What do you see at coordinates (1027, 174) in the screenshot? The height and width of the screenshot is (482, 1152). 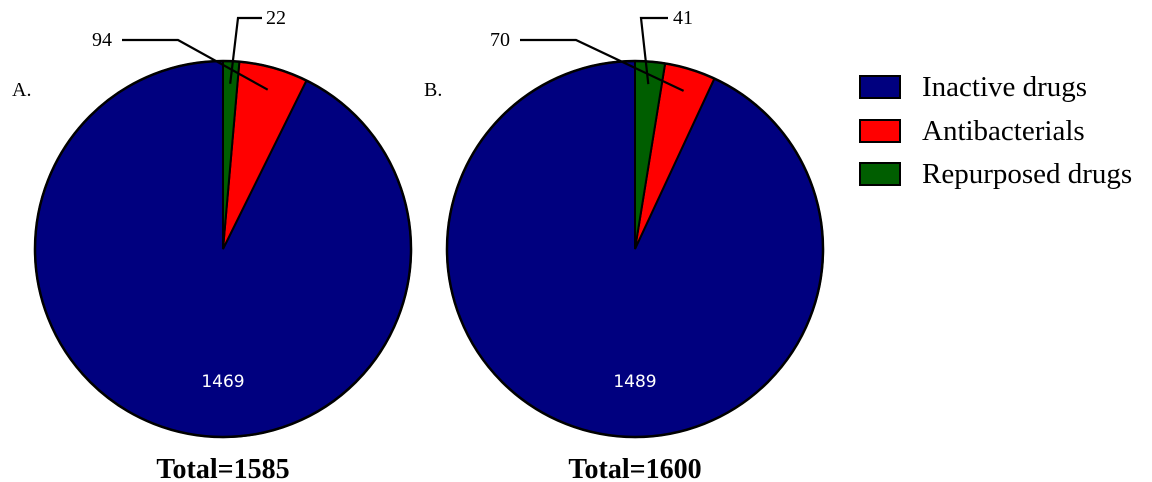 I see `legend-label: Repurposed drugs` at bounding box center [1027, 174].